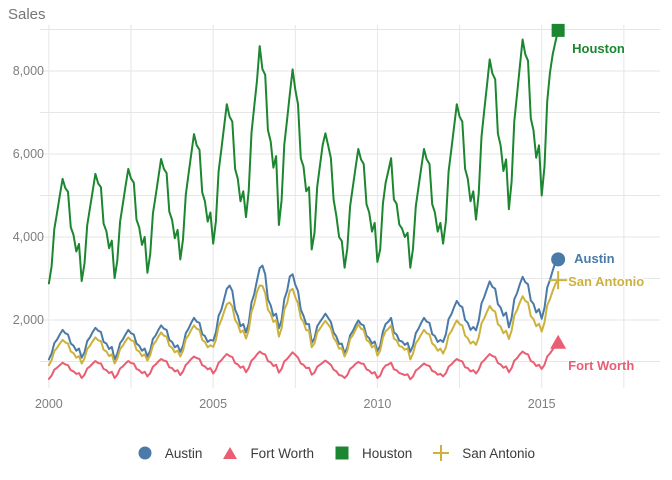 The width and height of the screenshot is (672, 480). I want to click on chart-title: Sales, so click(27, 14).